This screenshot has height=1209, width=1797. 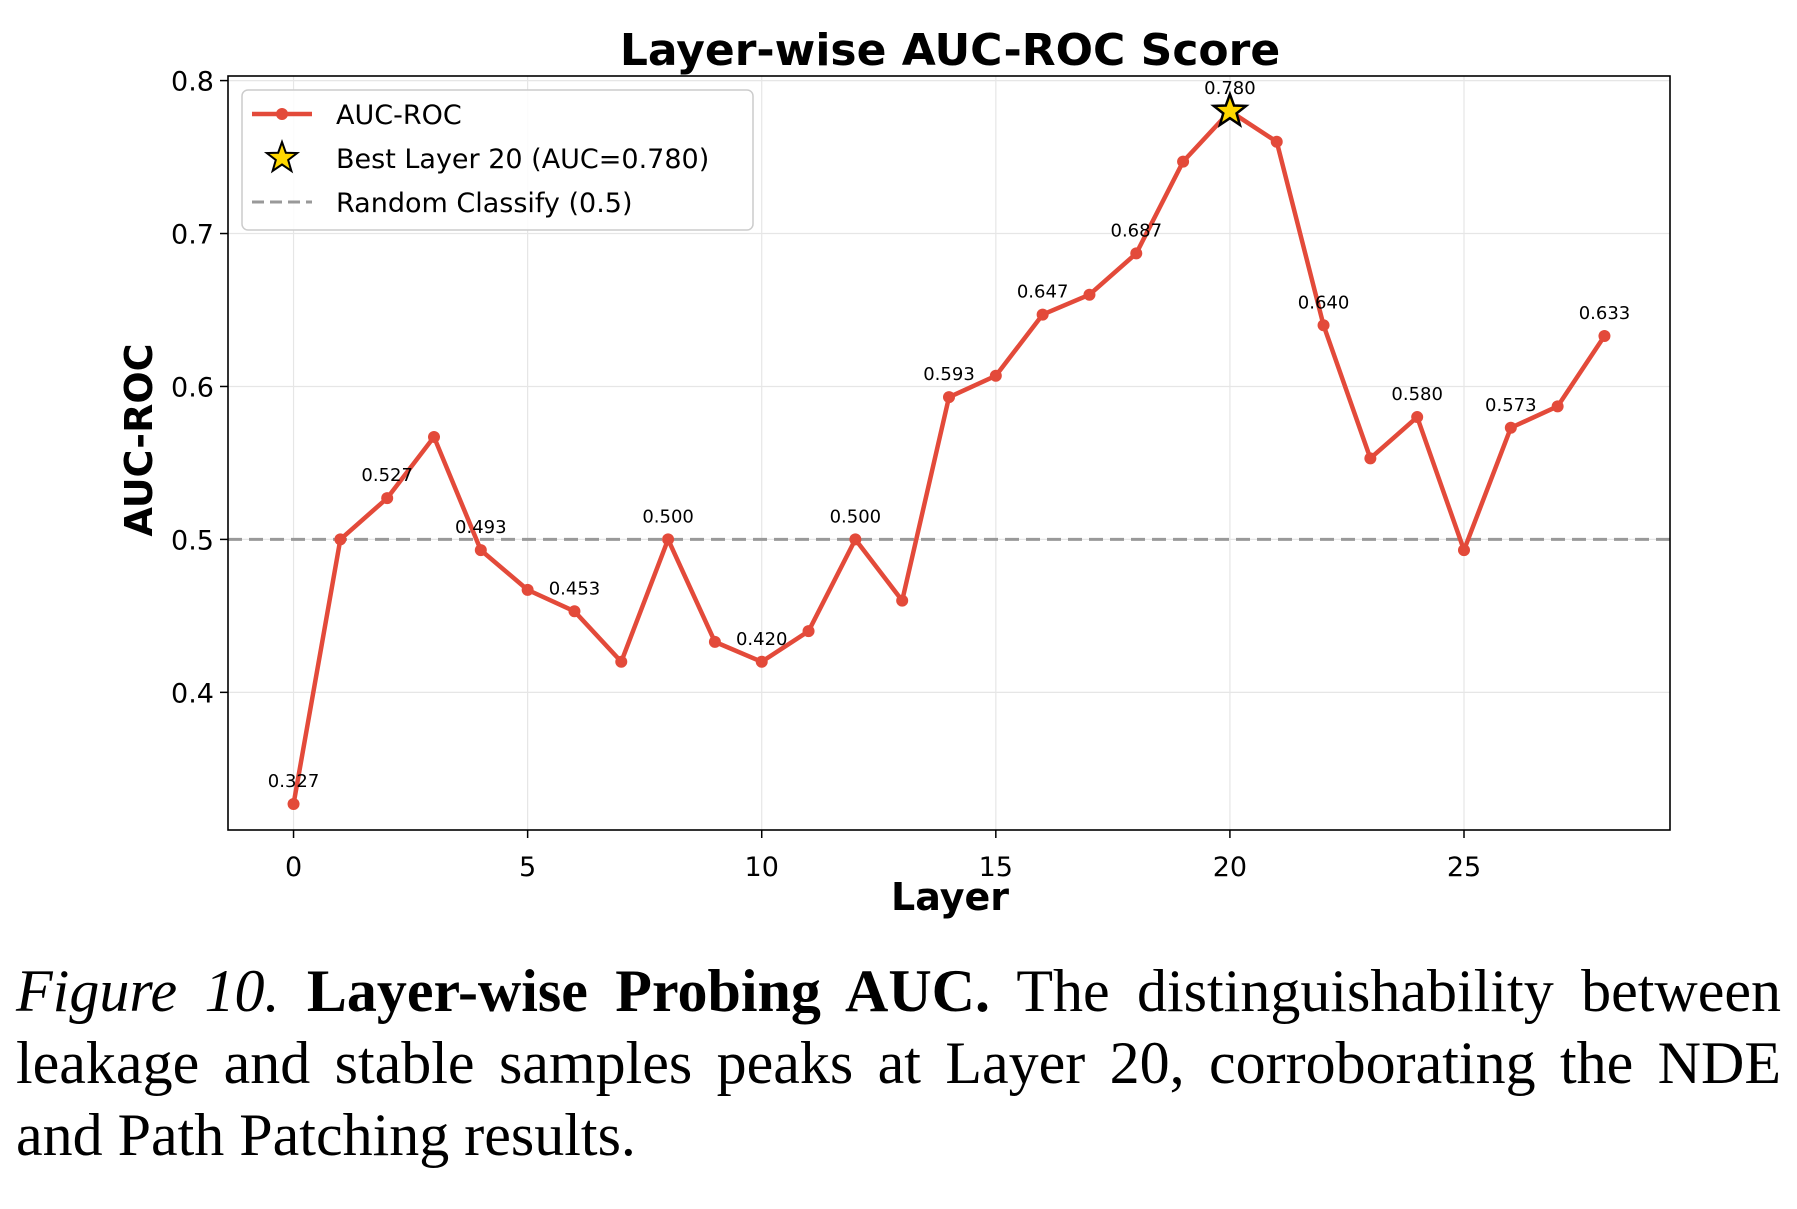 What do you see at coordinates (192, 540) in the screenshot?
I see `y-tick-label: 0.5` at bounding box center [192, 540].